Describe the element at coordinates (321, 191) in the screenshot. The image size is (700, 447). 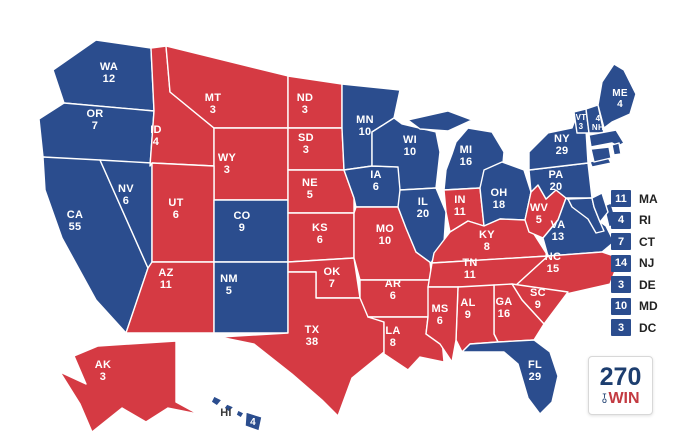
I see `state-ne` at that location.